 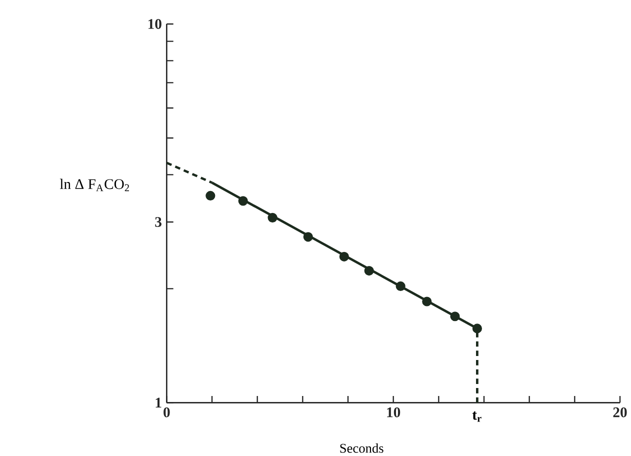 What do you see at coordinates (155, 24) in the screenshot?
I see `y-tick-label: 10` at bounding box center [155, 24].